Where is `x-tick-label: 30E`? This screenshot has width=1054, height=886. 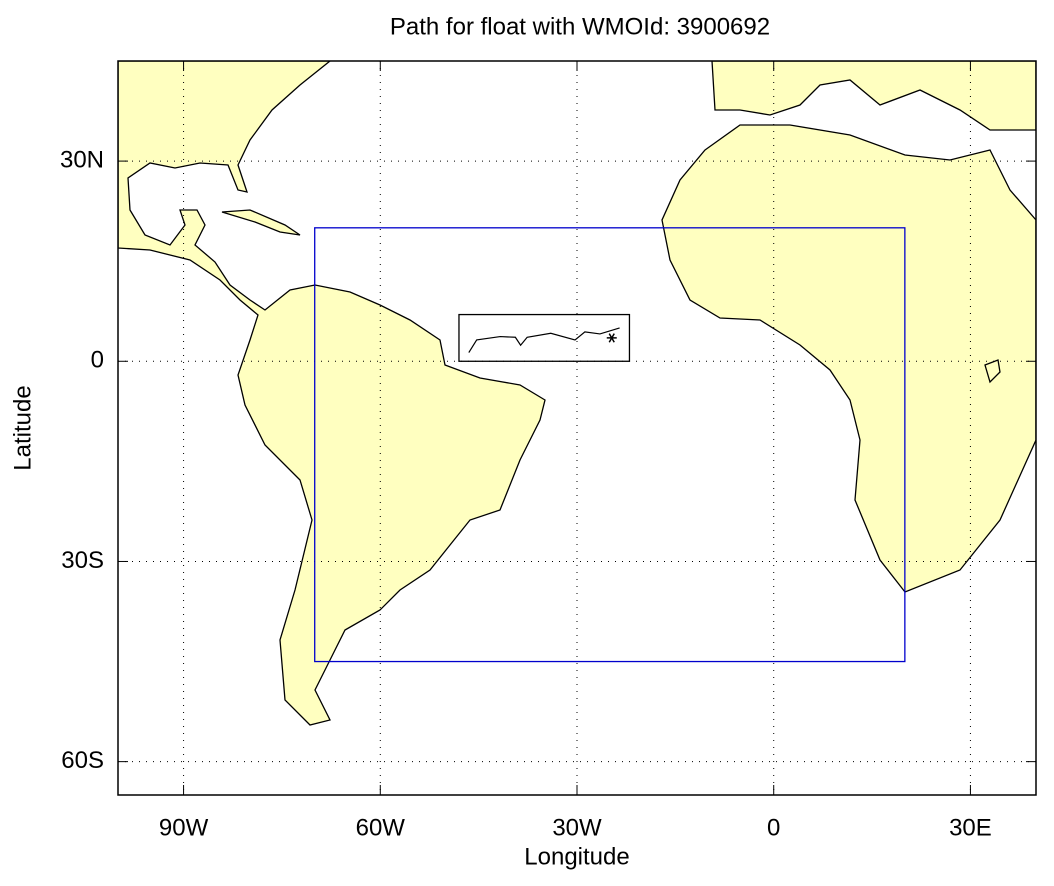 x-tick-label: 30E is located at coordinates (970, 827).